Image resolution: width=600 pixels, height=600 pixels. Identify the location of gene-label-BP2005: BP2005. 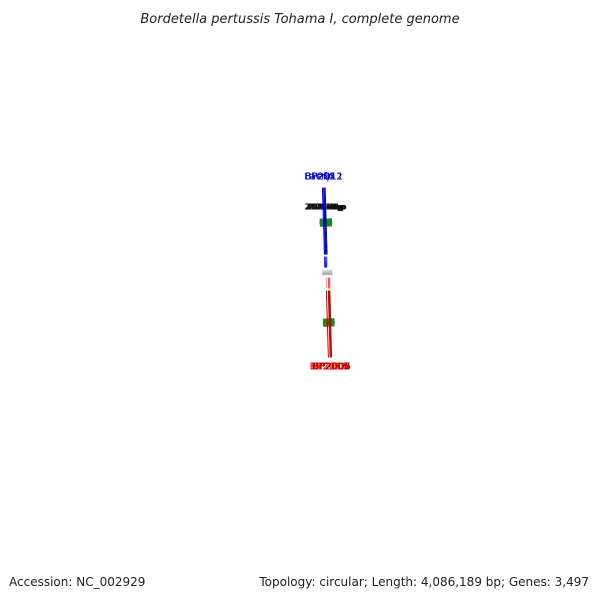
(332, 366).